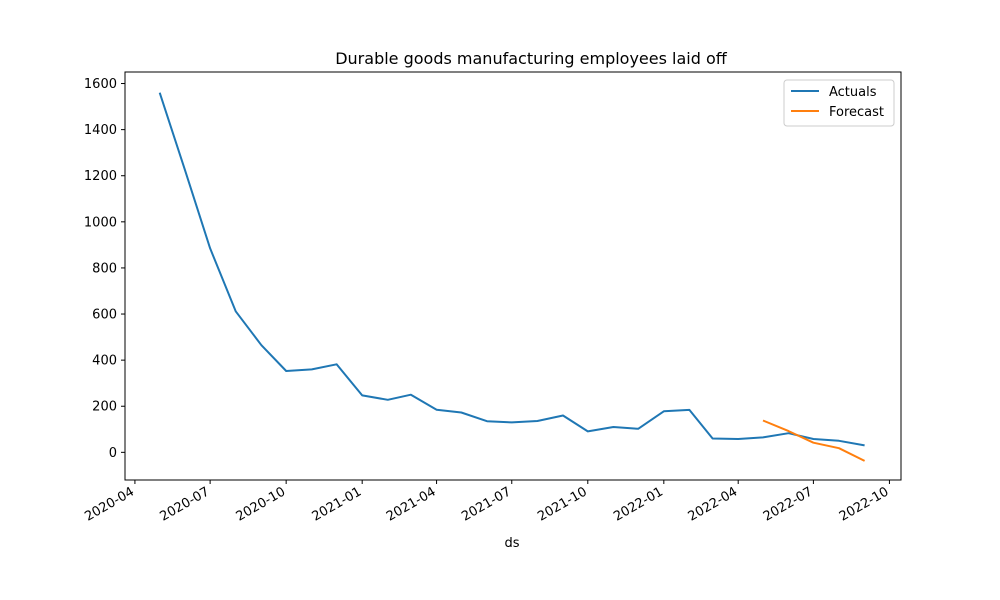  I want to click on x-tick-label: 2021-04, so click(411, 504).